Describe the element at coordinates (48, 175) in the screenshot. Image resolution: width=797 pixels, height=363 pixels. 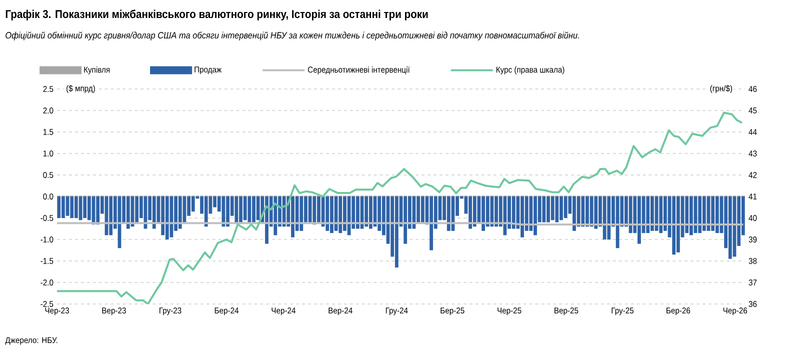
I see `y-tick-label: 0.5` at that location.